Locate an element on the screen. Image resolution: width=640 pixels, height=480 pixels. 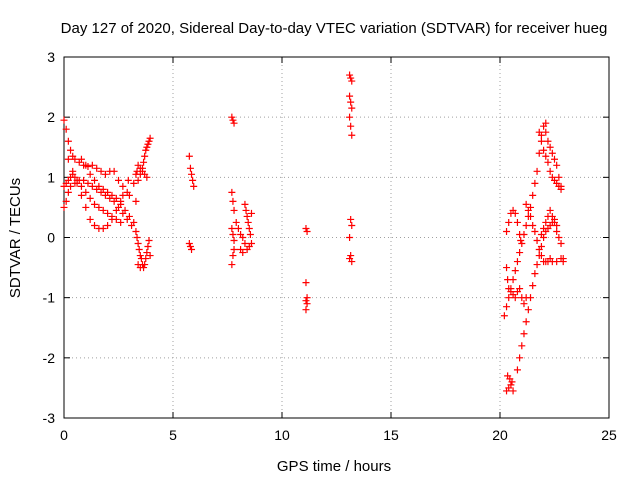
series-track-22h-g is located at coordinates (553, 159).